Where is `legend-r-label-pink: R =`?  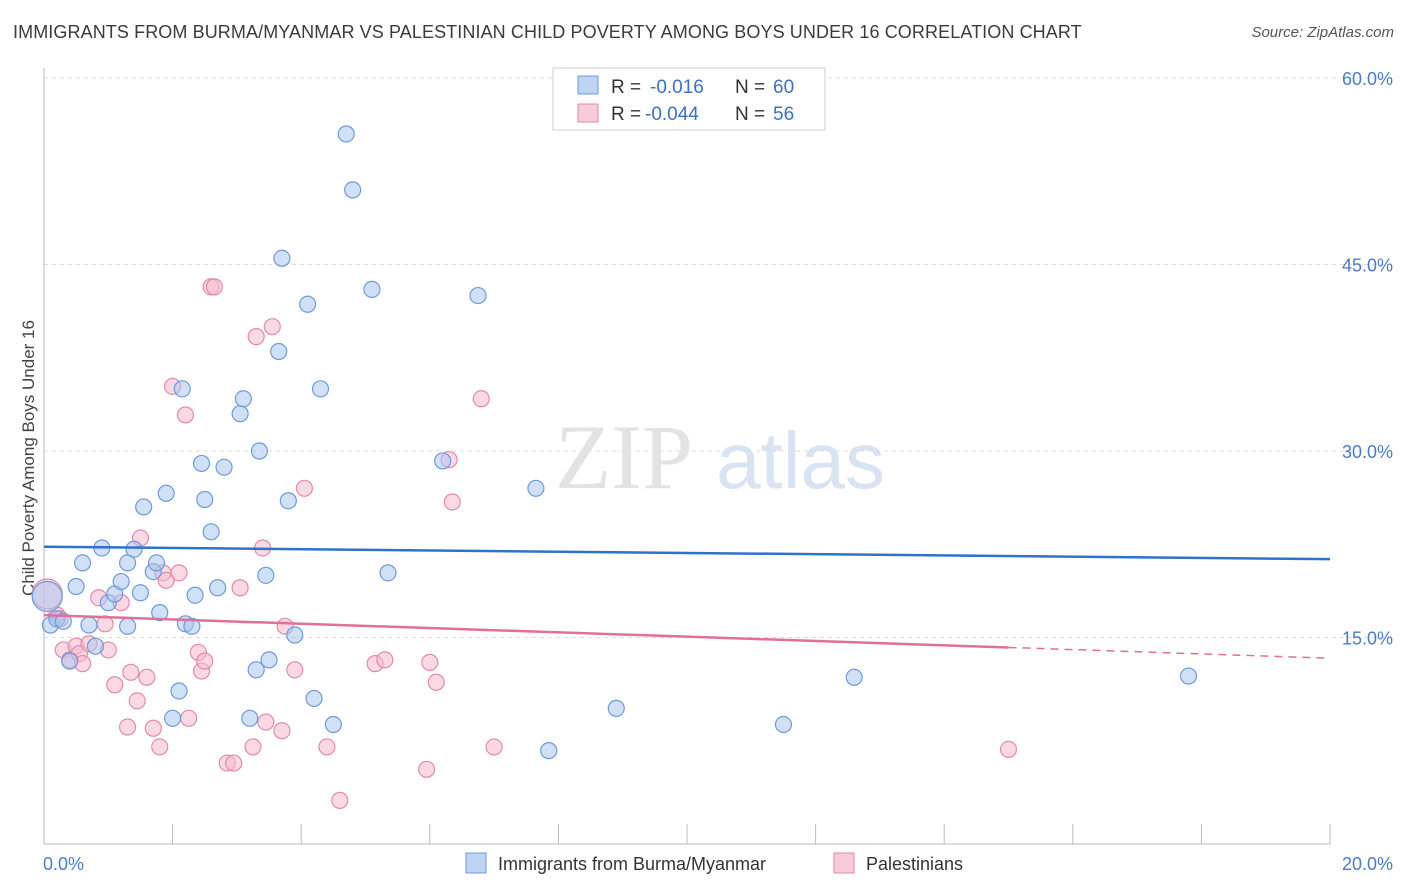
legend-r-label-pink: R = is located at coordinates (626, 114).